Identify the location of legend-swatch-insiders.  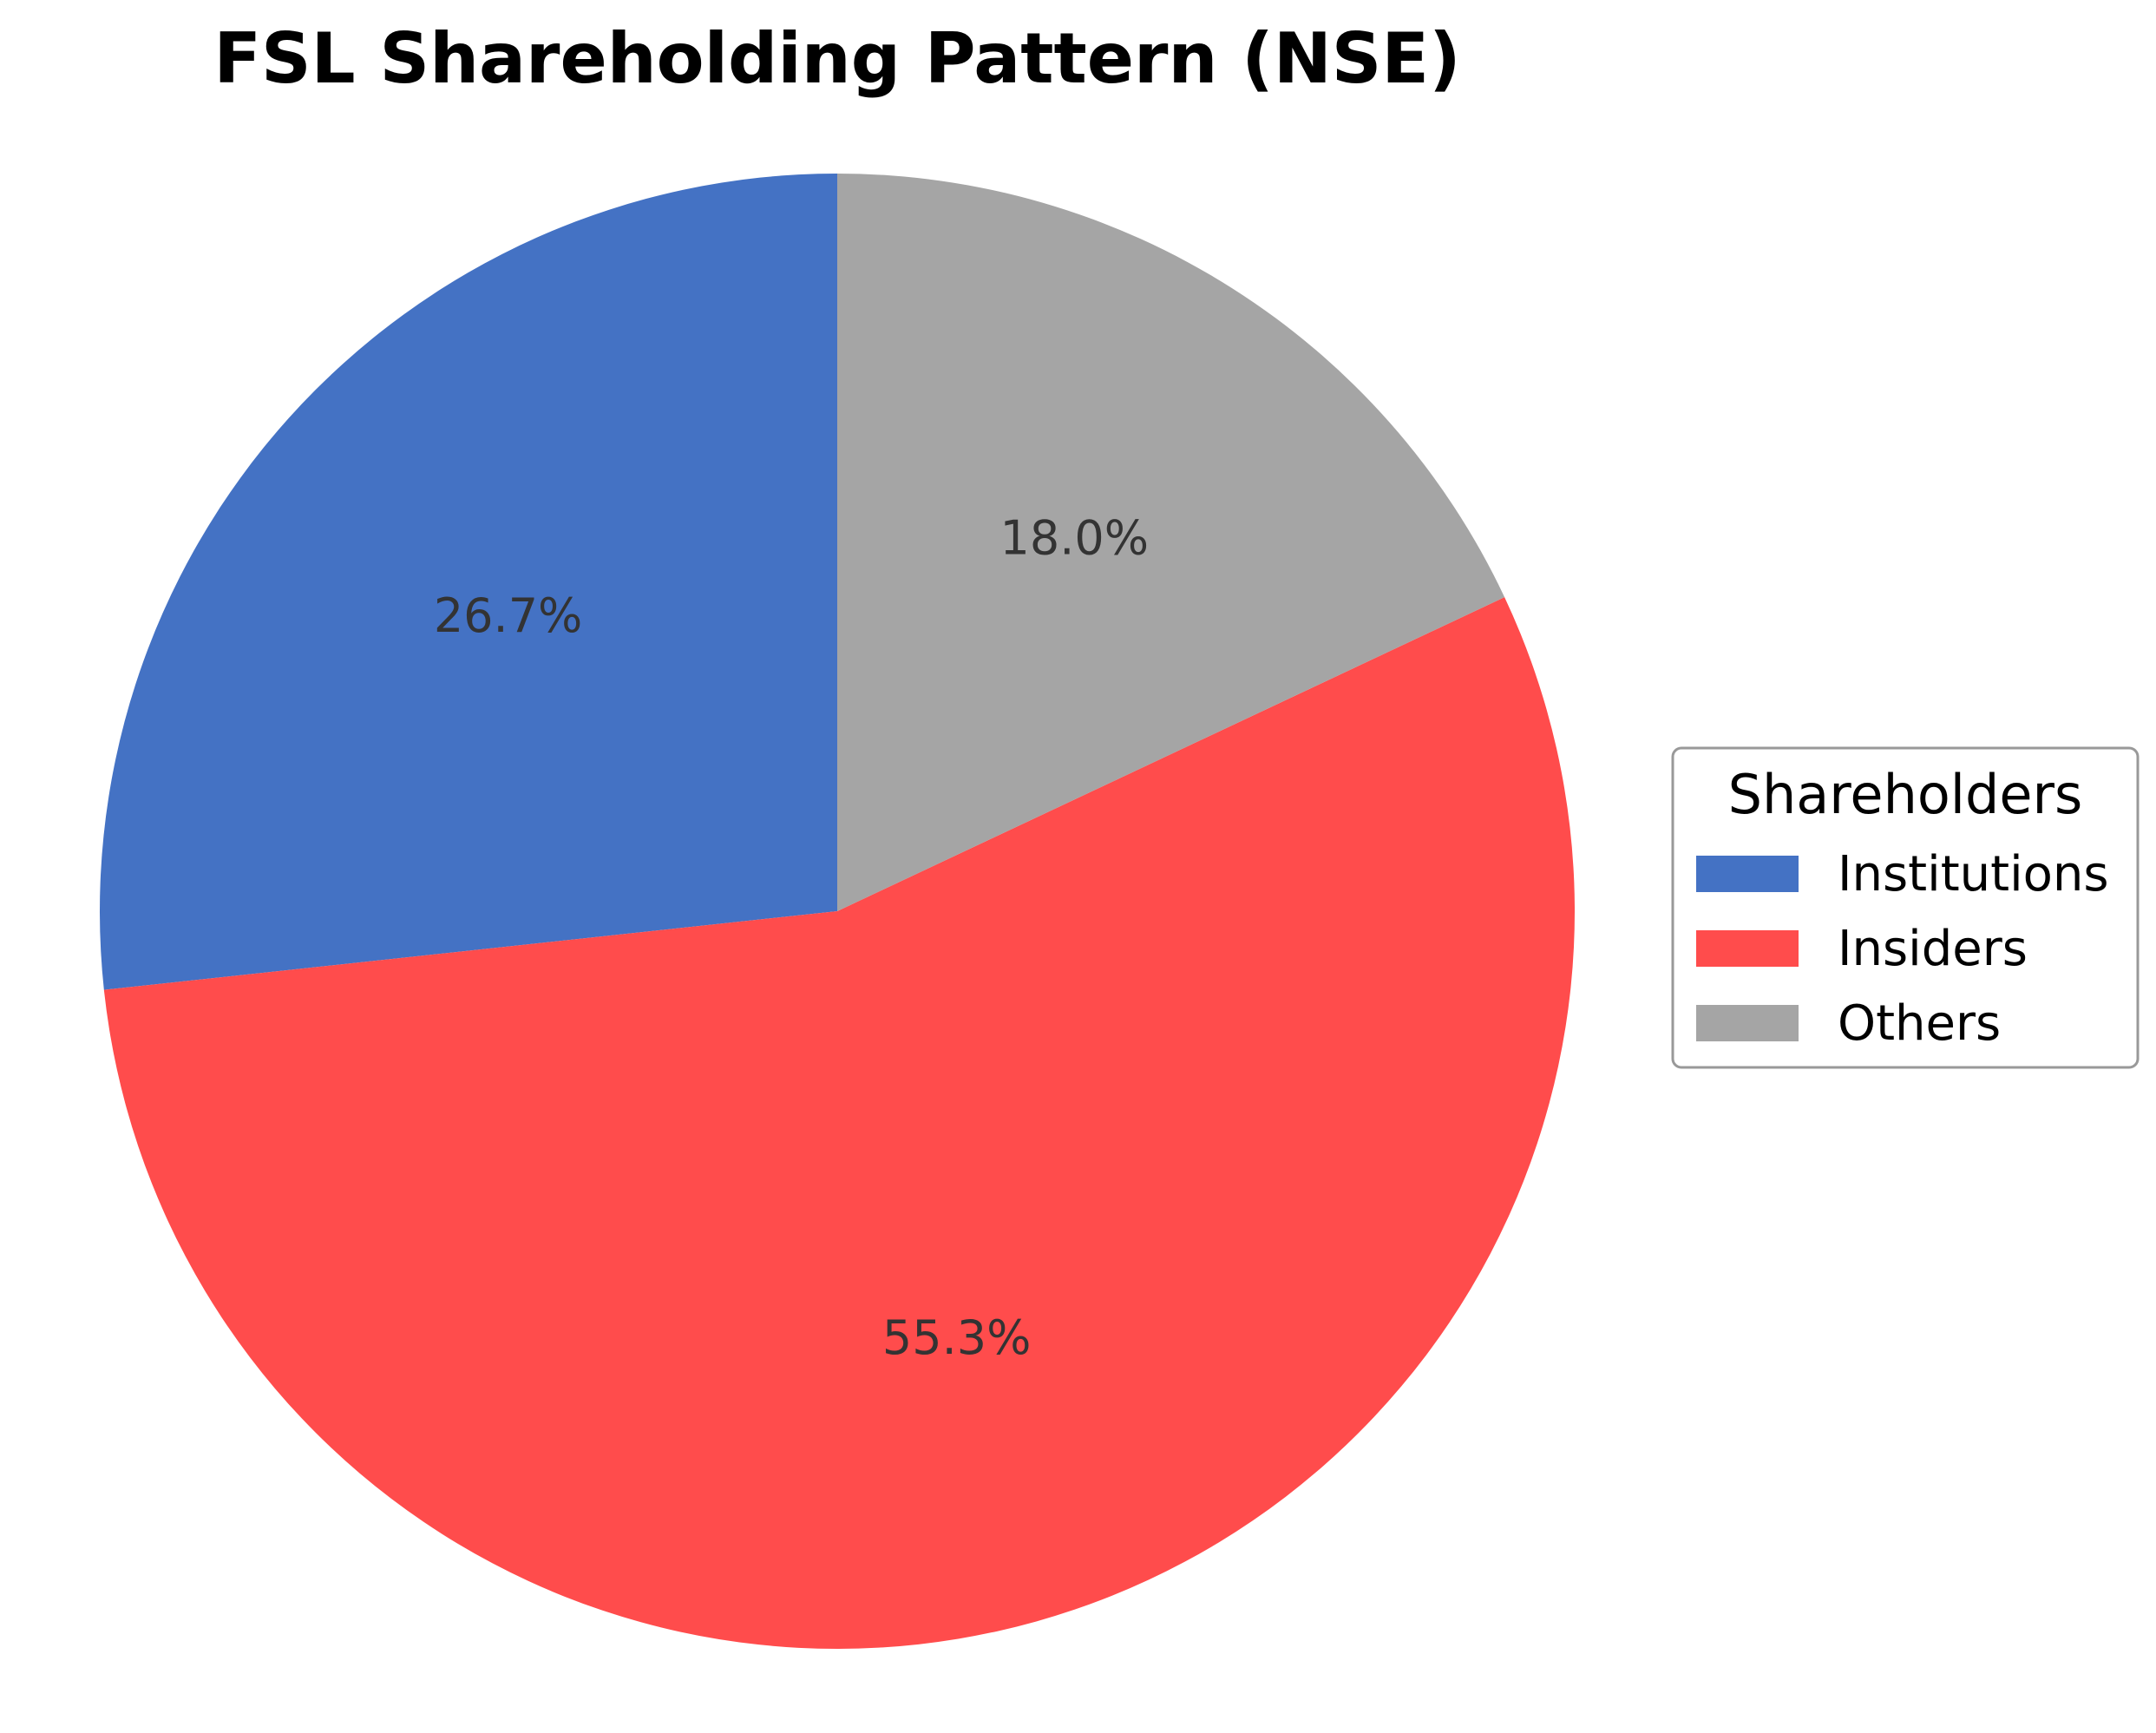
(1747, 948).